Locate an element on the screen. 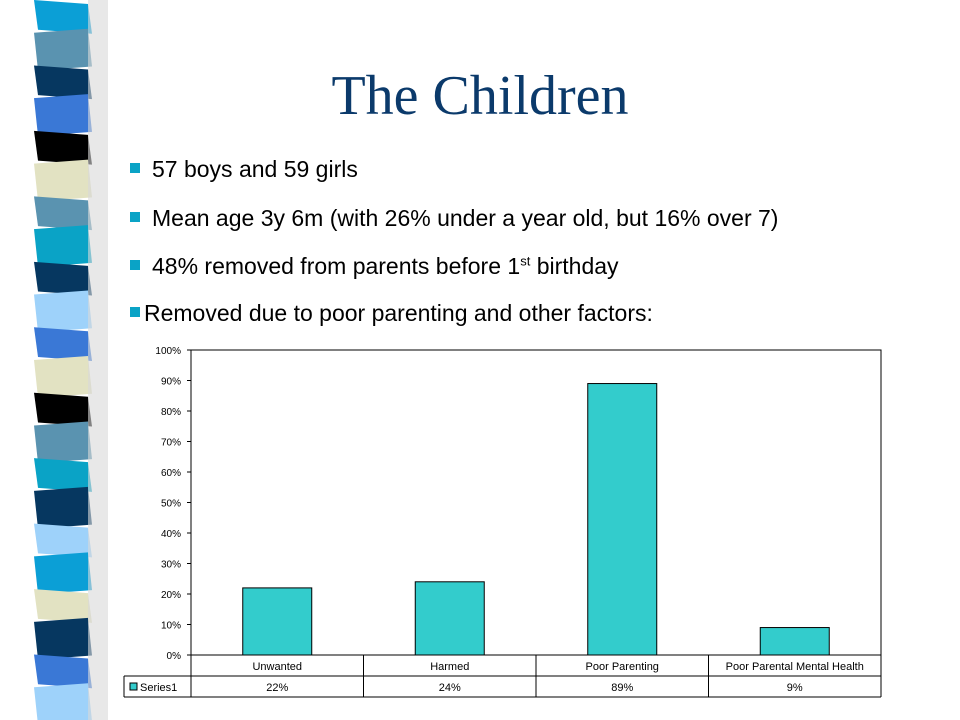  legend-swatch is located at coordinates (133, 686).